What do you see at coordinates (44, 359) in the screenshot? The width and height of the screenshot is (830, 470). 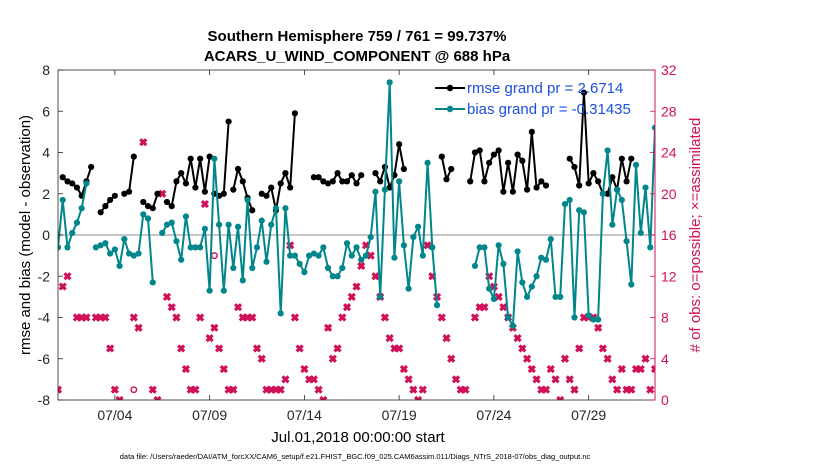 I see `y-tick-label: -6` at bounding box center [44, 359].